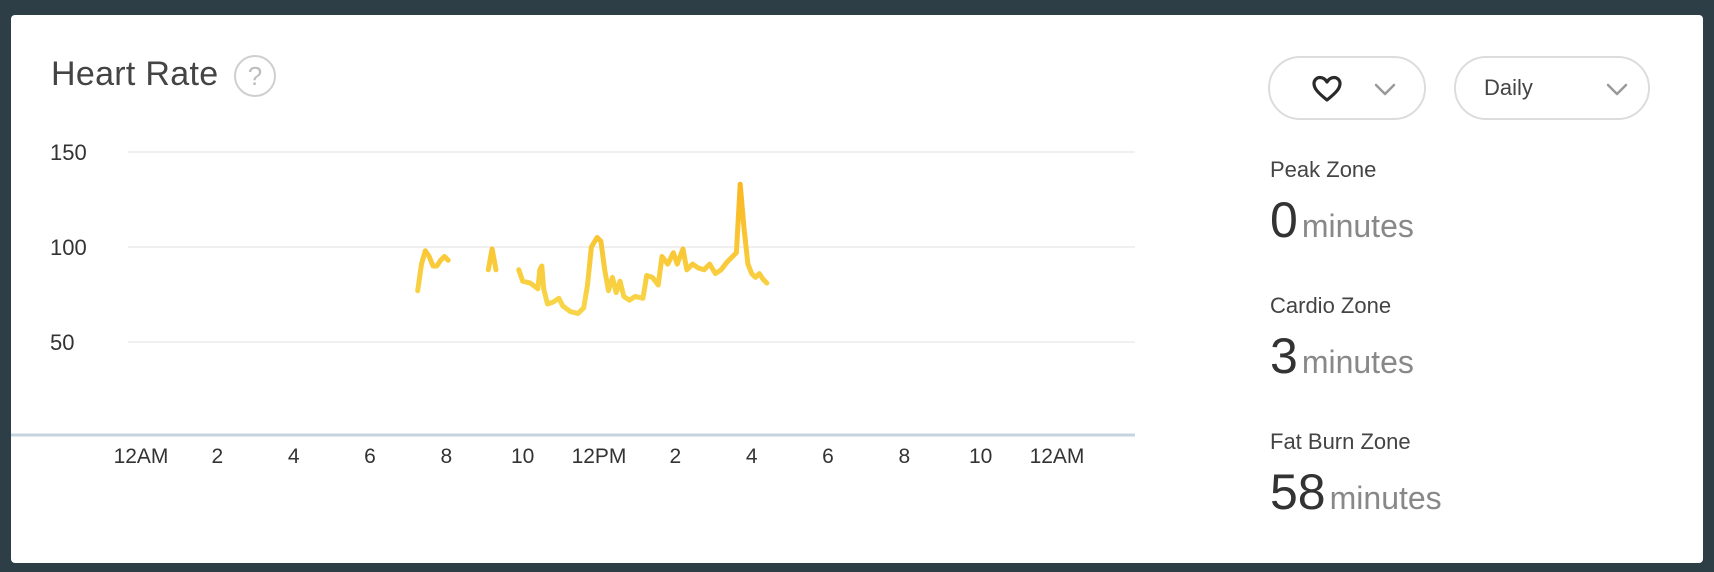  What do you see at coordinates (1284, 220) in the screenshot?
I see `zone-minutes-value: 0` at bounding box center [1284, 220].